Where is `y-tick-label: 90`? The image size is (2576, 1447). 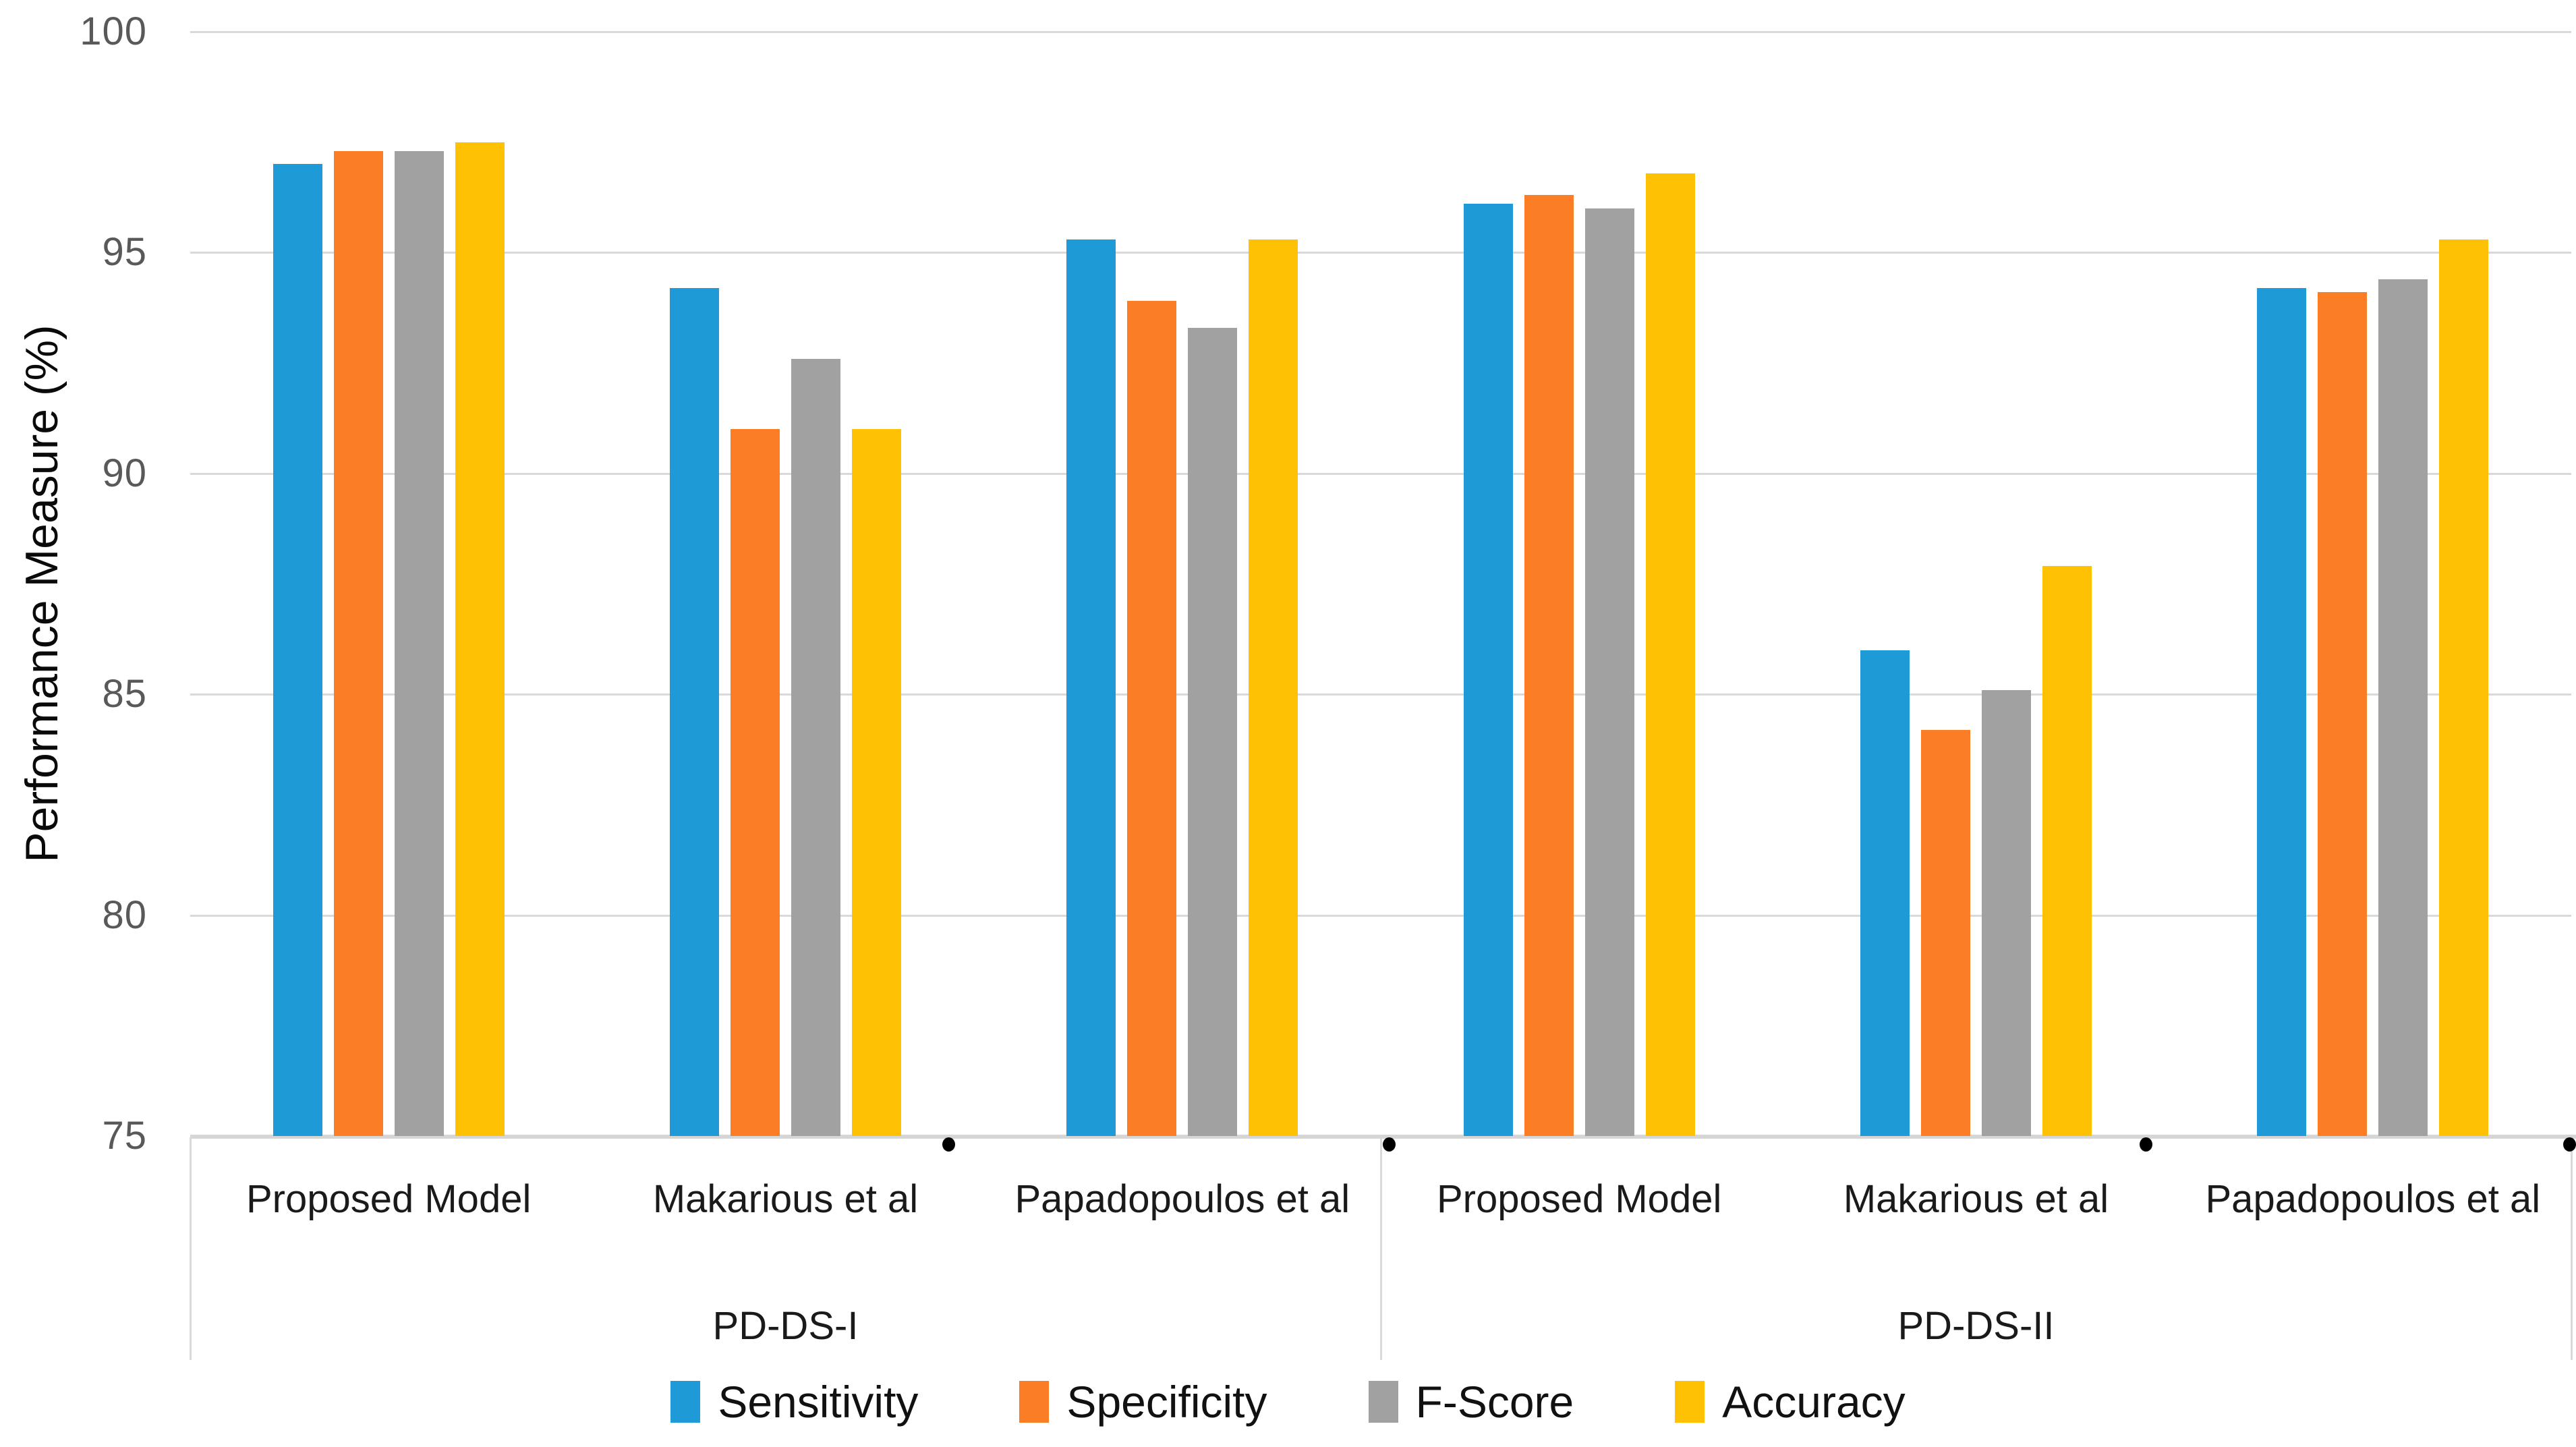 y-tick-label: 90 is located at coordinates (124, 473).